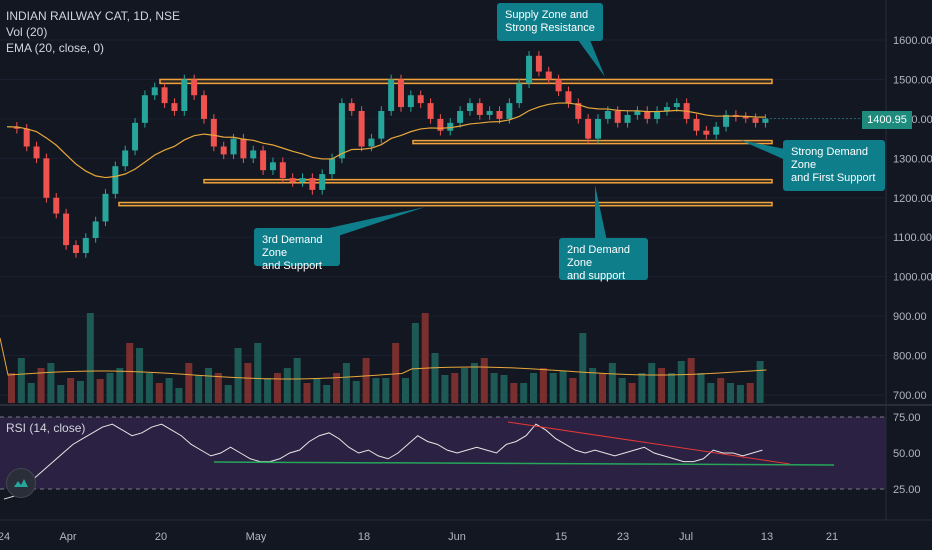 This screenshot has width=932, height=550. Describe the element at coordinates (907, 454) in the screenshot. I see `rsi-tick-label: 50.00` at that location.